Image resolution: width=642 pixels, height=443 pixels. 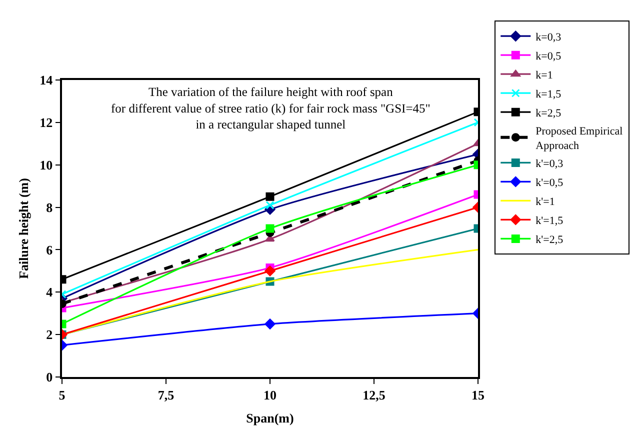 I want to click on legend-label: k'=2,5, so click(x=550, y=240).